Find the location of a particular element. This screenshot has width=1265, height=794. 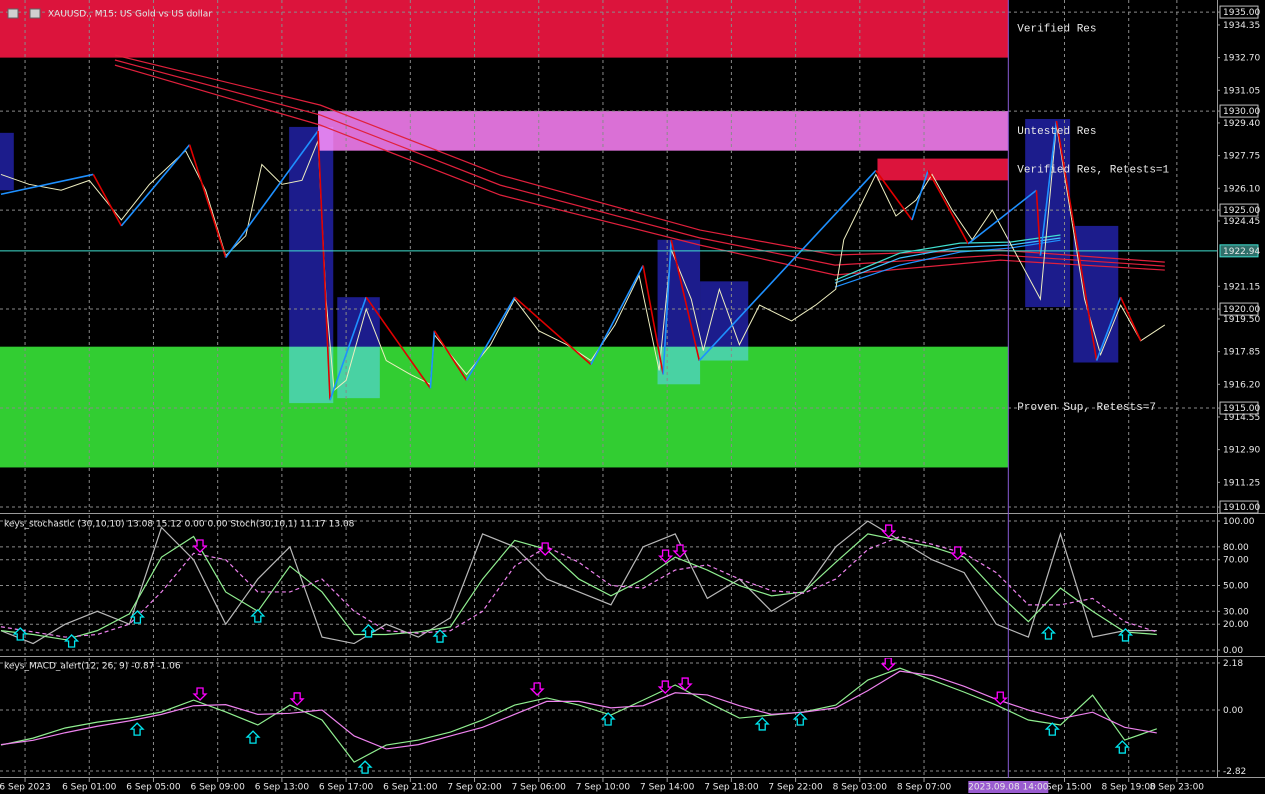

y-tick-label: 1921.15 is located at coordinates (1241, 287).